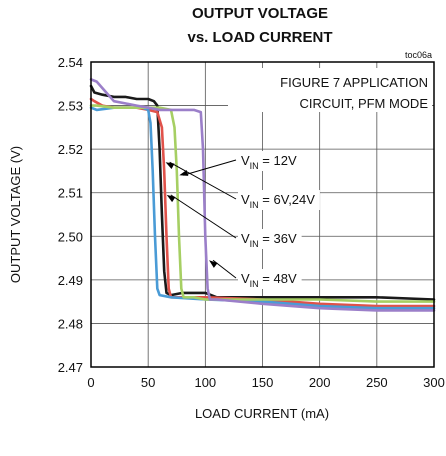  I want to click on y-tick-label: 2.51, so click(70, 193).